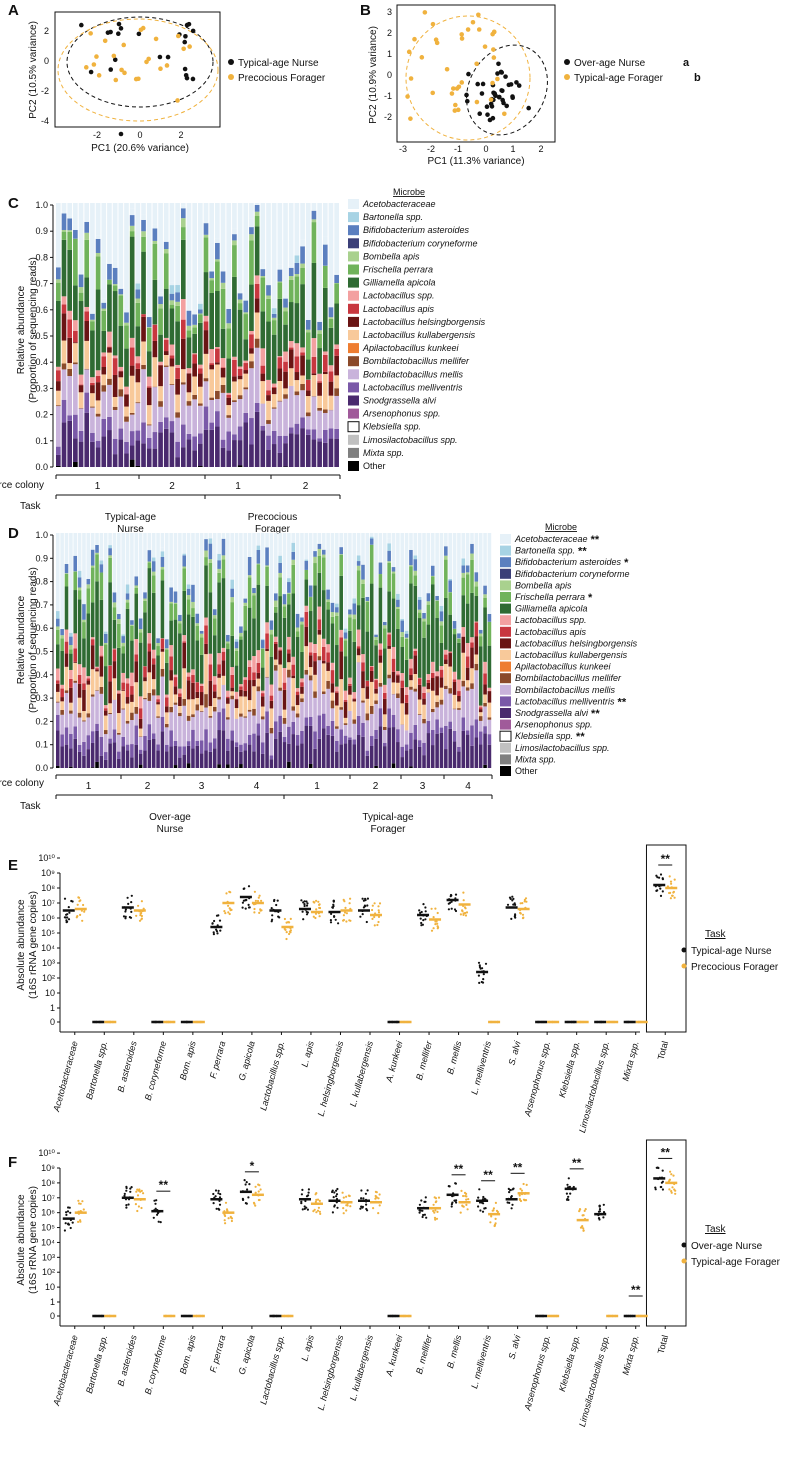 The height and width of the screenshot is (1458, 788). I want to click on x-tick-label: Arsenophonus spp., so click(537, 1373).